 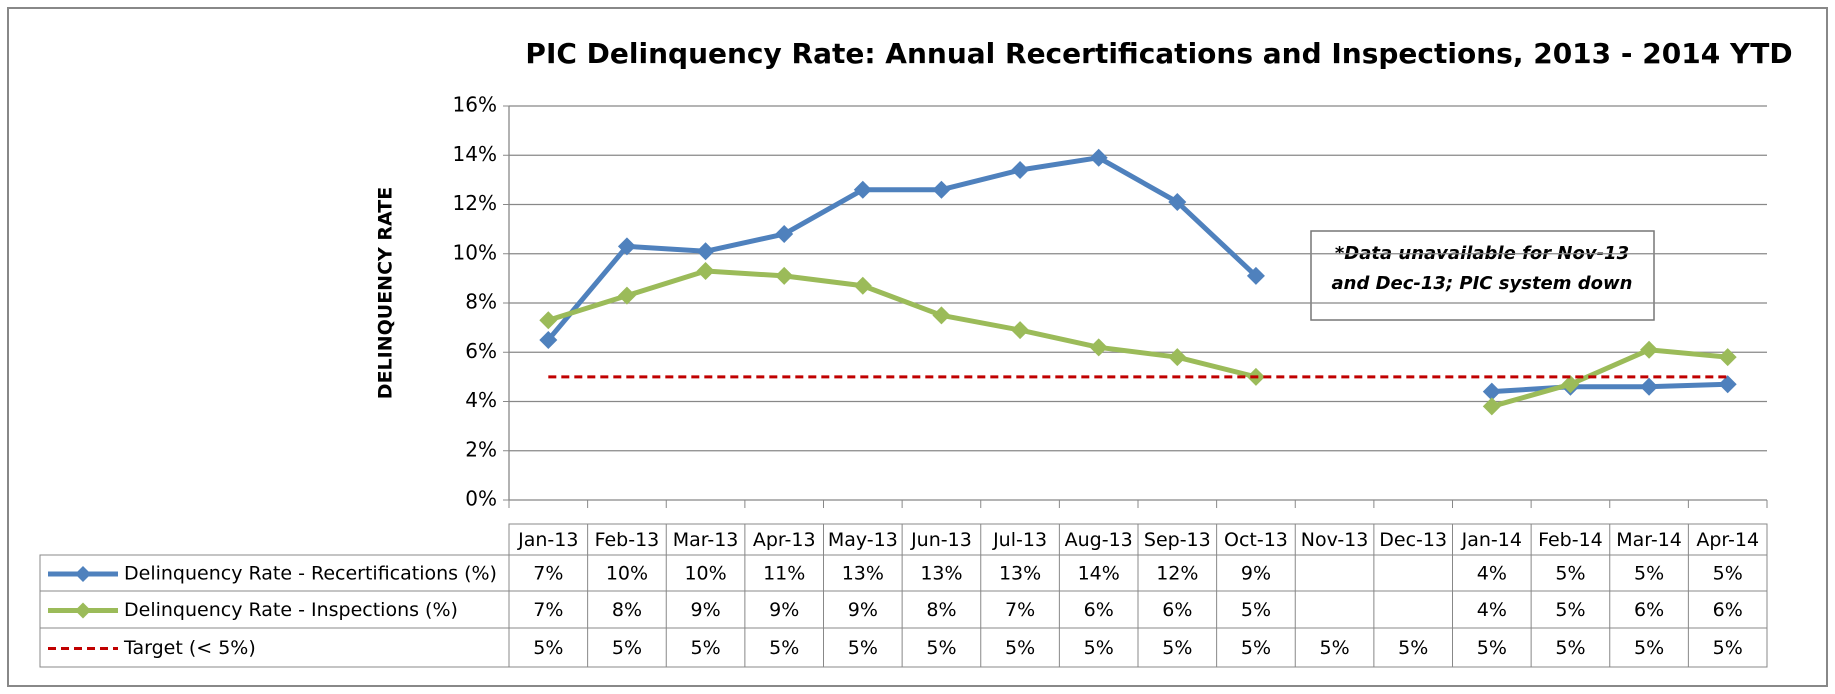 What do you see at coordinates (1570, 540) in the screenshot?
I see `x-tick-label: Feb-14` at bounding box center [1570, 540].